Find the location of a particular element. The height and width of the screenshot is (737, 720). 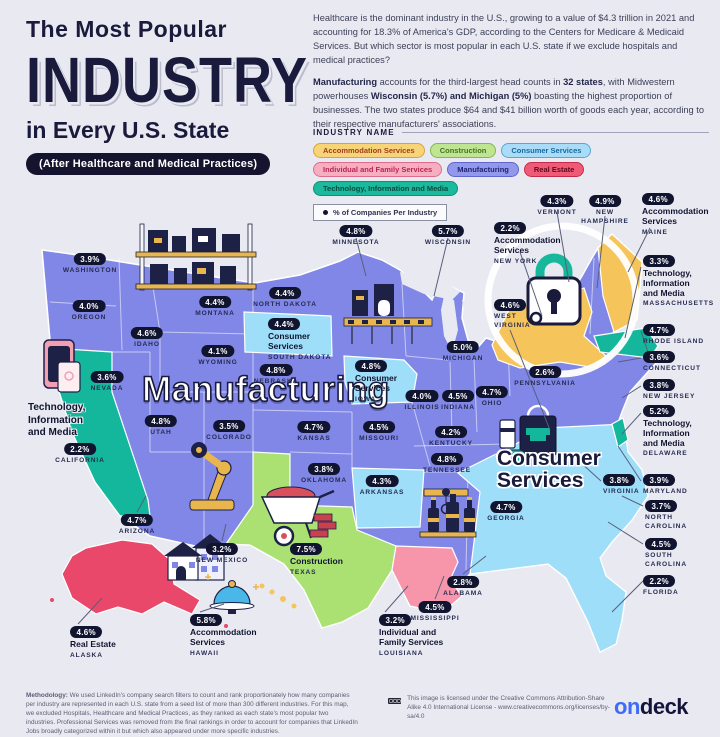

container-pier-icon is located at coordinates (388, 314).